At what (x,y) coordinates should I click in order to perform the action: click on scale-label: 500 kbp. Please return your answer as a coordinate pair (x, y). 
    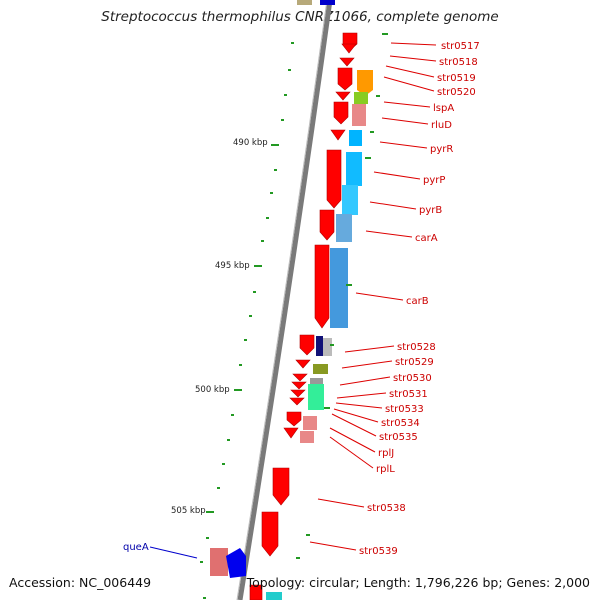
    Looking at the image, I should click on (212, 390).